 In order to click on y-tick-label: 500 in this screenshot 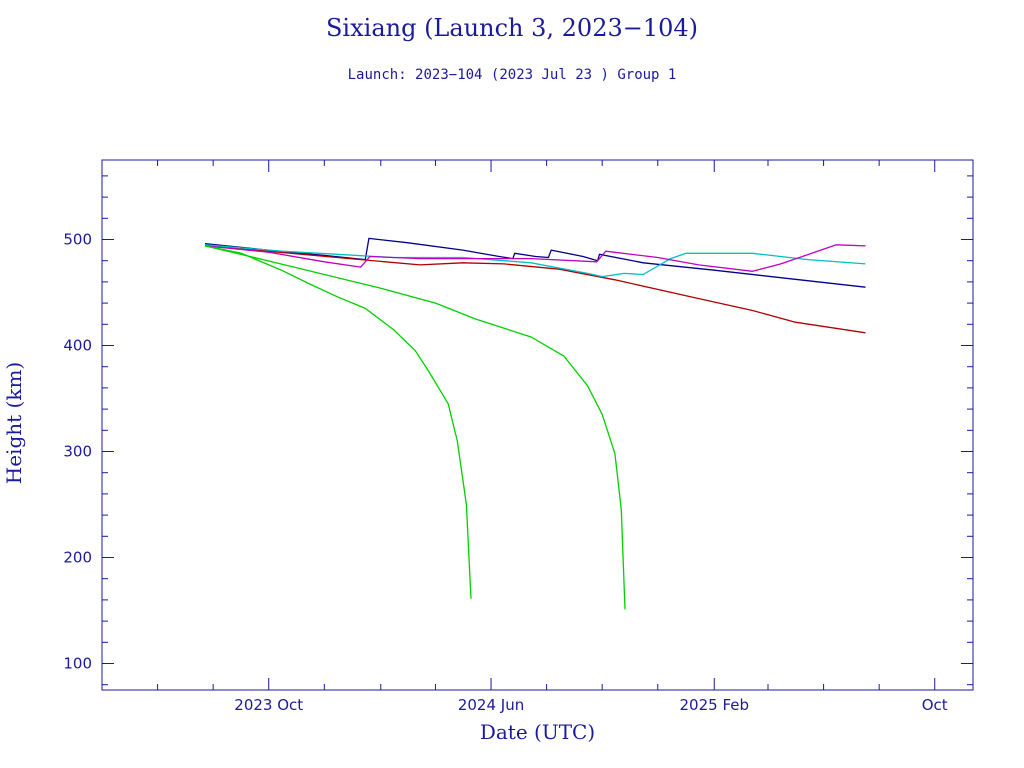, I will do `click(77, 240)`.